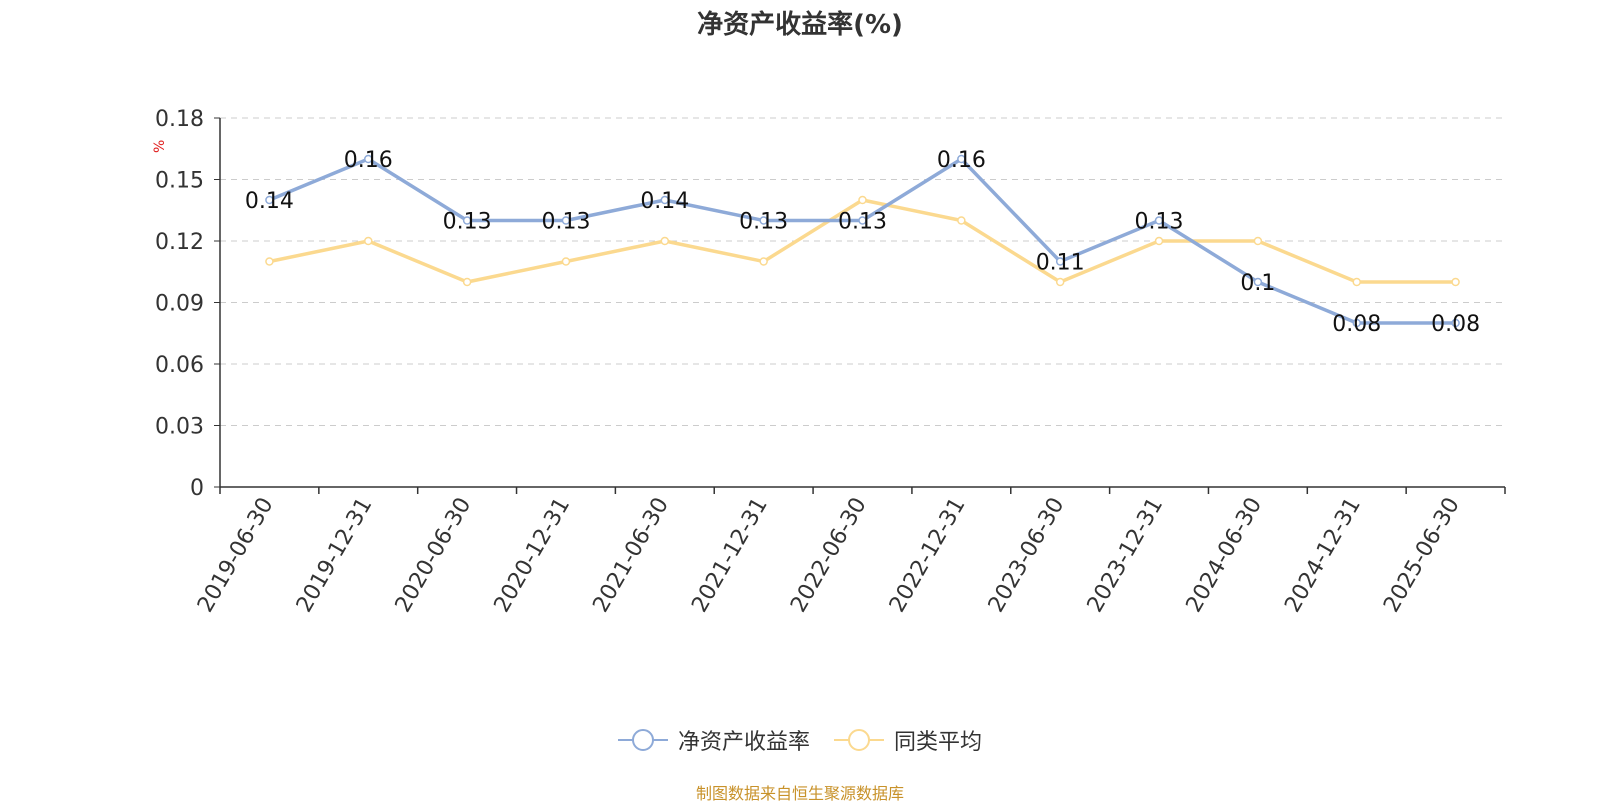 The image size is (1600, 804). I want to click on x-tick-label: 2024-12-31, so click(1323, 555).